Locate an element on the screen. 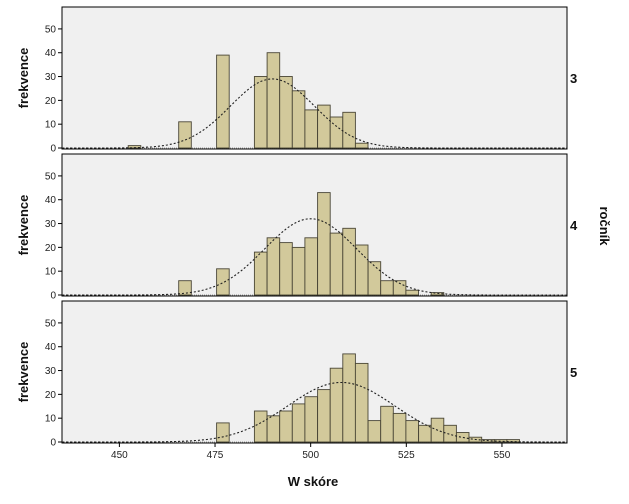  x-axis-ticks: 450 475 500 525 550 is located at coordinates (311, 452).